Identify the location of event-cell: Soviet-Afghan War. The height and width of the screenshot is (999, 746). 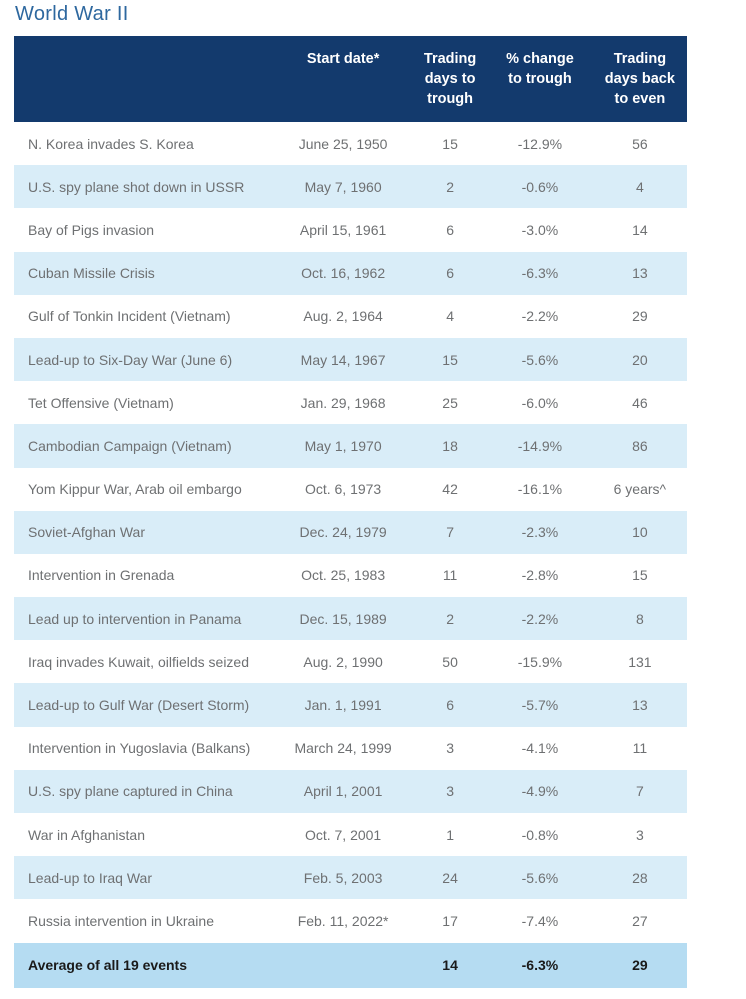
(86, 532).